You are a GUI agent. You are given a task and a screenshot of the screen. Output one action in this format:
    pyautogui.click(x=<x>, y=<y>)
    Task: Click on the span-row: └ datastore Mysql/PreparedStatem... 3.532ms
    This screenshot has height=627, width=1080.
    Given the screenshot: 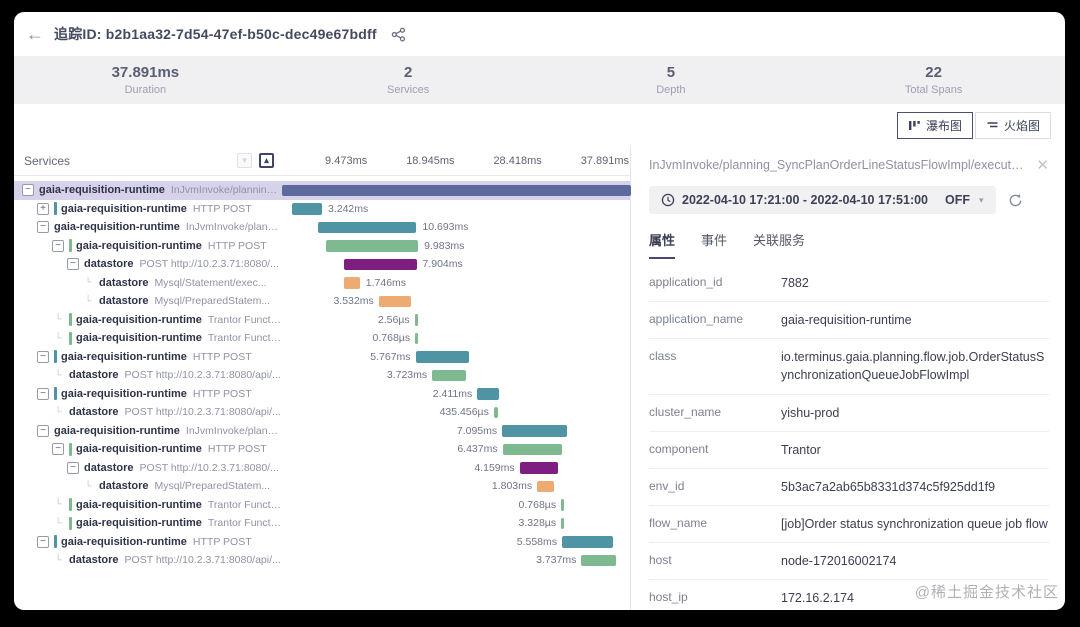 What is the action you would take?
    pyautogui.click(x=322, y=301)
    